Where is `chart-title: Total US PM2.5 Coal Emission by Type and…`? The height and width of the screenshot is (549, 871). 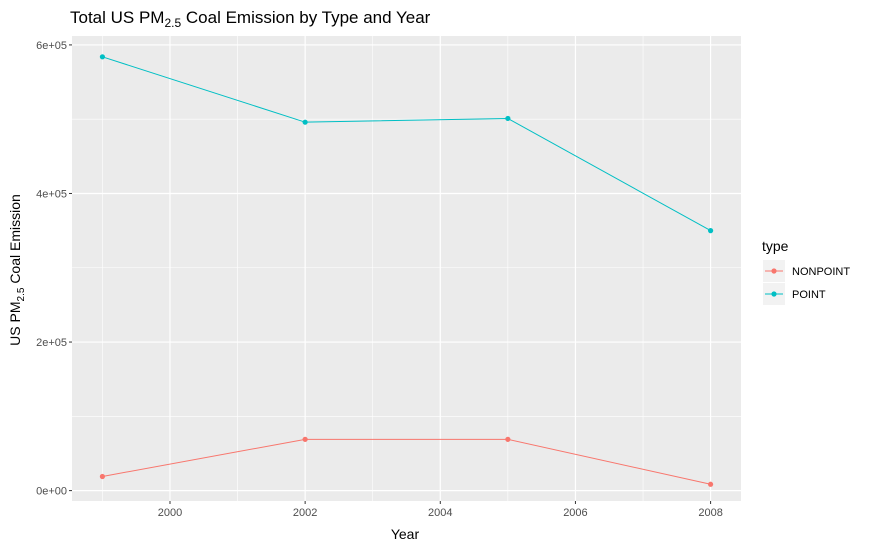
chart-title: Total US PM2.5 Coal Emission by Type and… is located at coordinates (250, 19).